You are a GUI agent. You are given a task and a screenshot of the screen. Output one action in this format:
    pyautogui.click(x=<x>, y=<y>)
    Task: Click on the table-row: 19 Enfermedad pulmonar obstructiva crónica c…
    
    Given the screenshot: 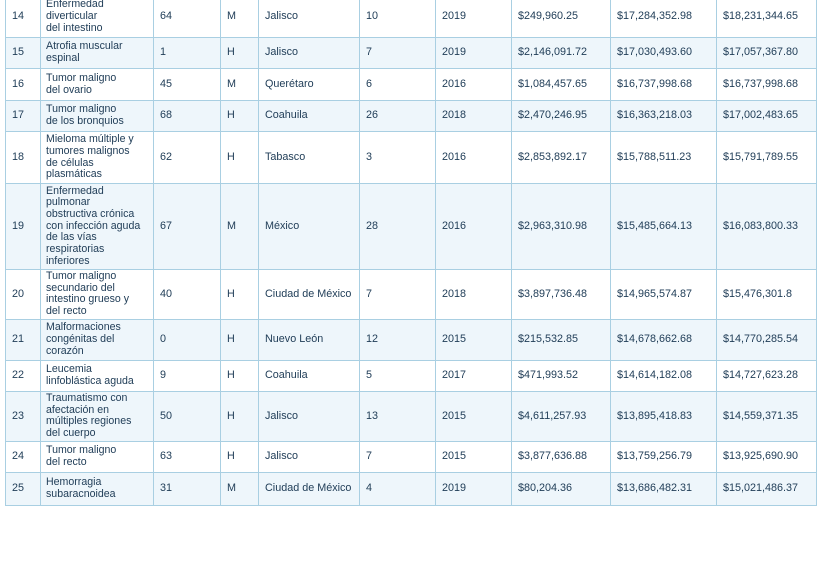 What is the action you would take?
    pyautogui.click(x=411, y=226)
    